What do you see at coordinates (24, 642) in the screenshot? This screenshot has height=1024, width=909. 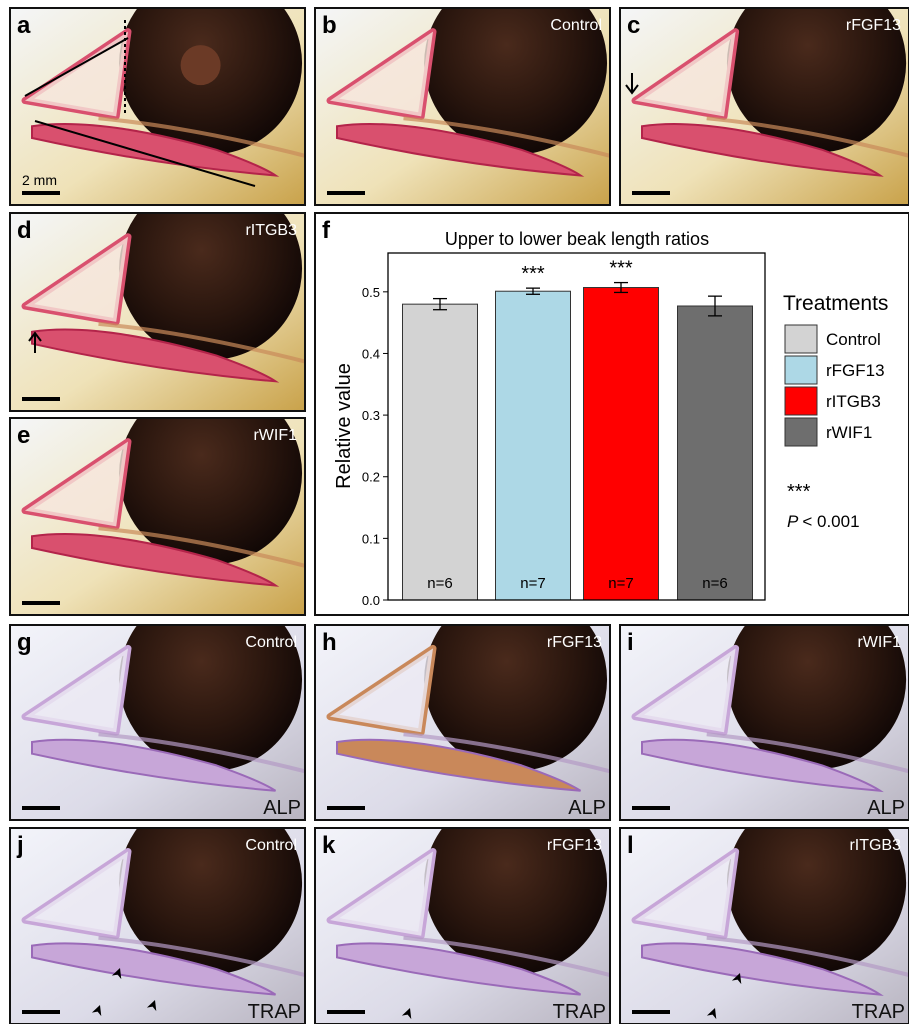 I see `panel-letter: g` at bounding box center [24, 642].